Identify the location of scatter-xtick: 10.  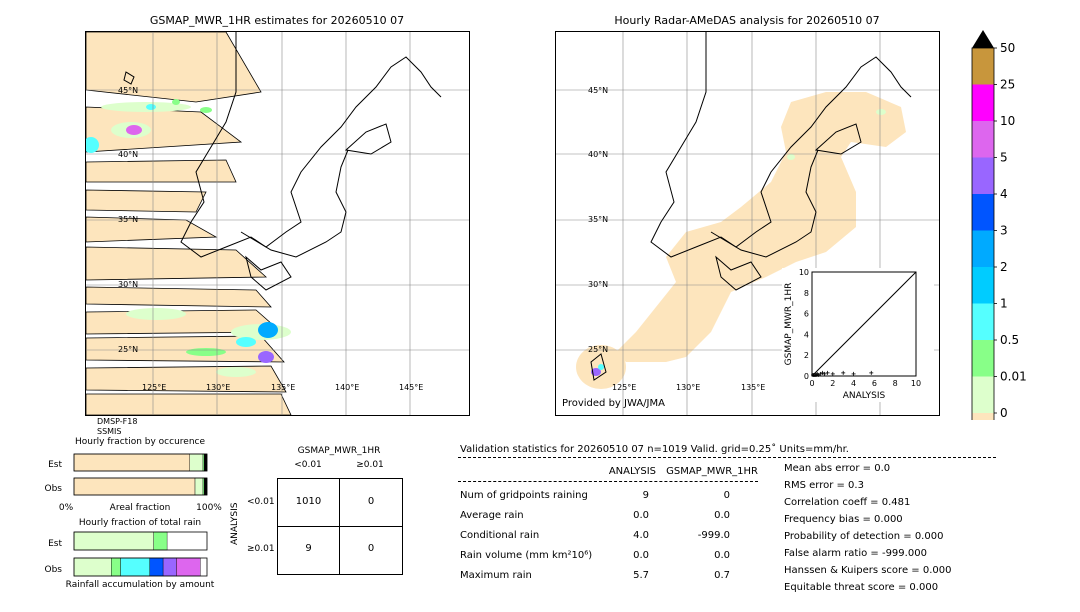
(916, 383).